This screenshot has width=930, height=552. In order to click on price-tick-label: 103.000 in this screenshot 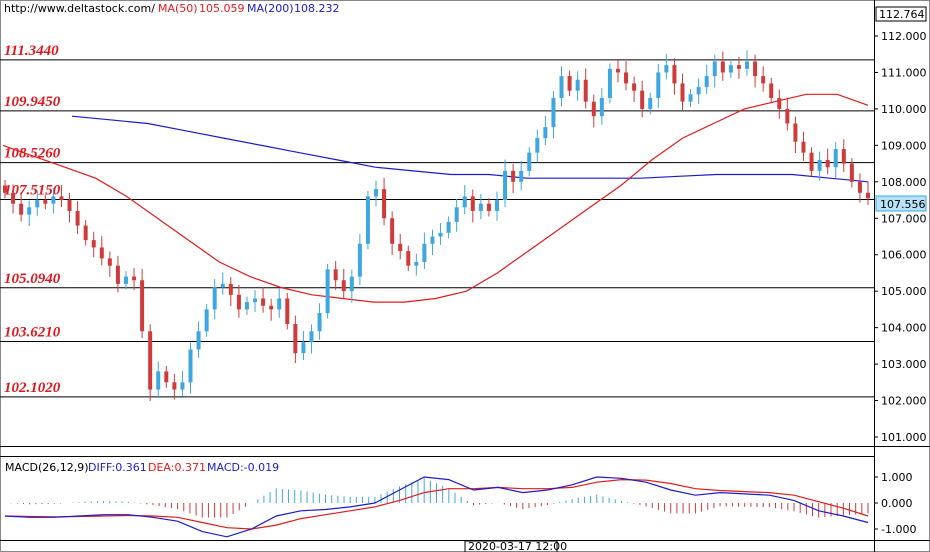, I will do `click(904, 364)`.